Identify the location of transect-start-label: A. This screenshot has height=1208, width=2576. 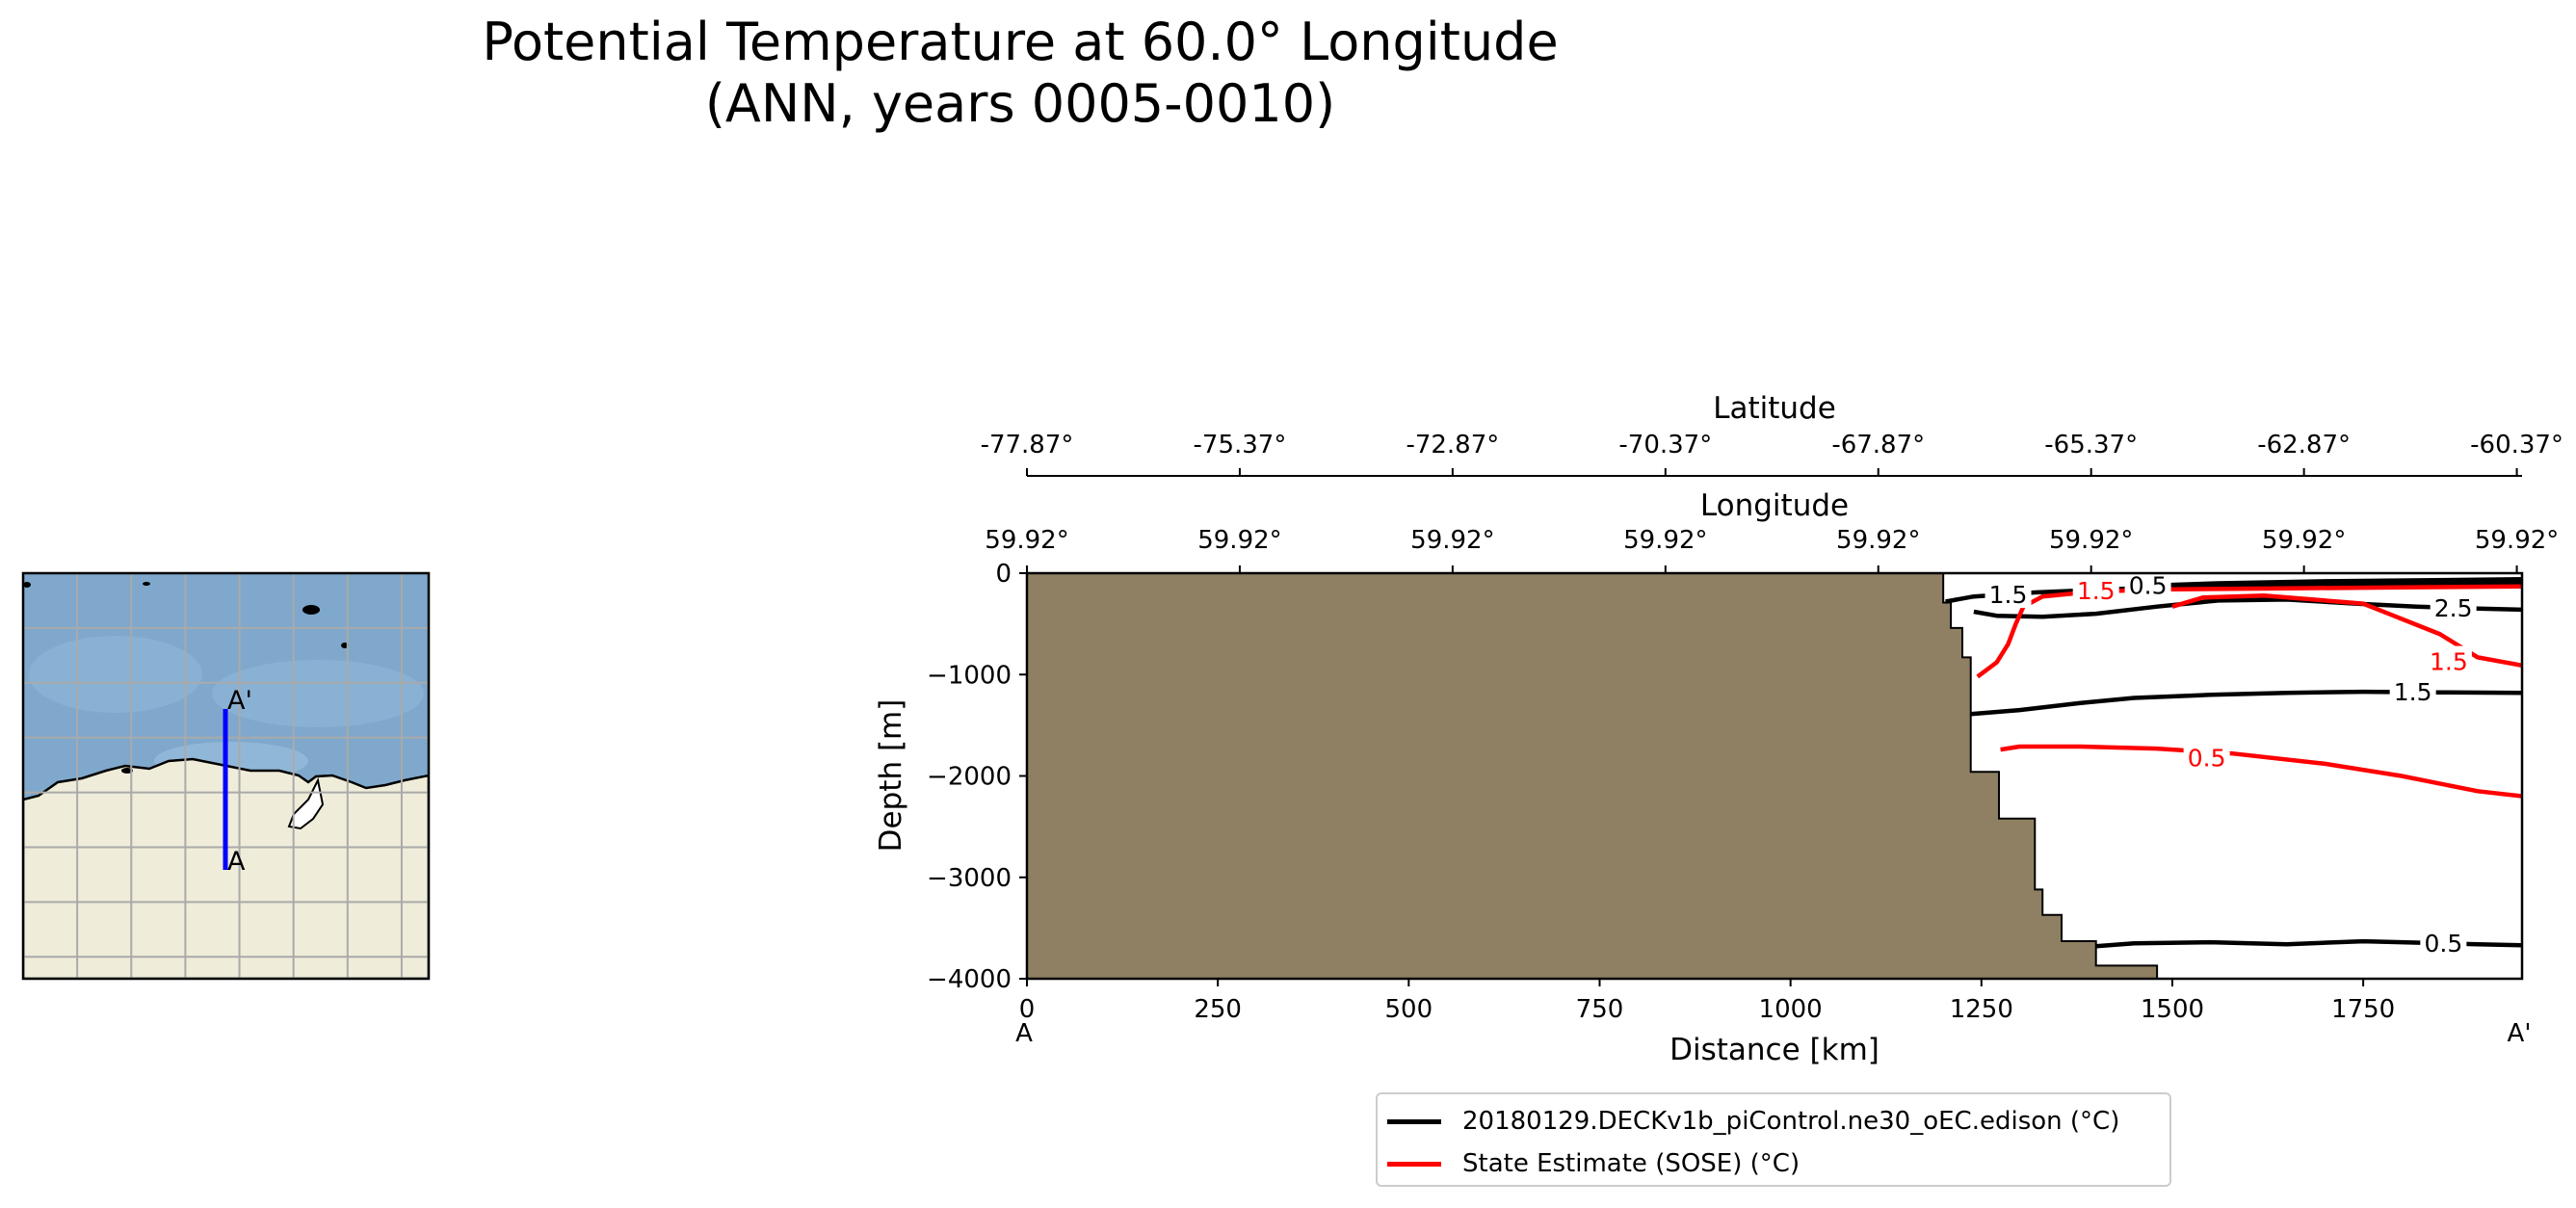
(236, 862).